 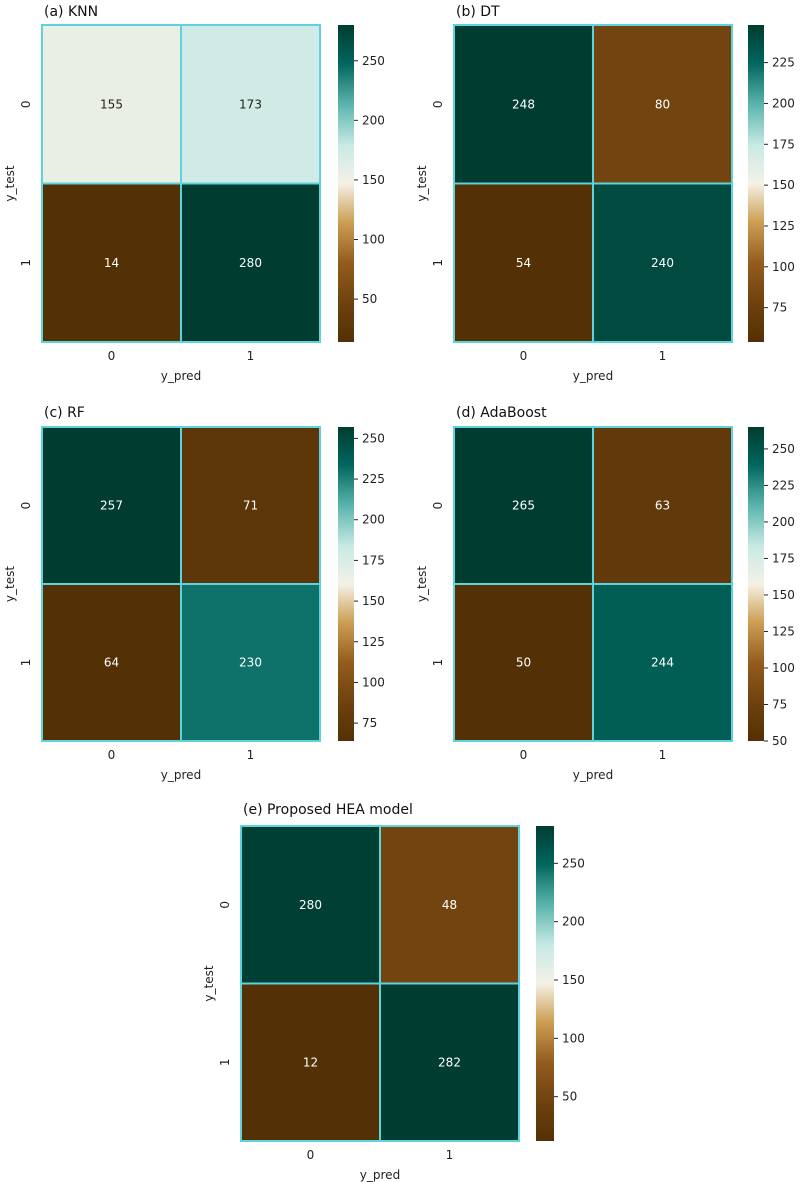 I want to click on cell-value-label: 14, so click(x=111, y=263).